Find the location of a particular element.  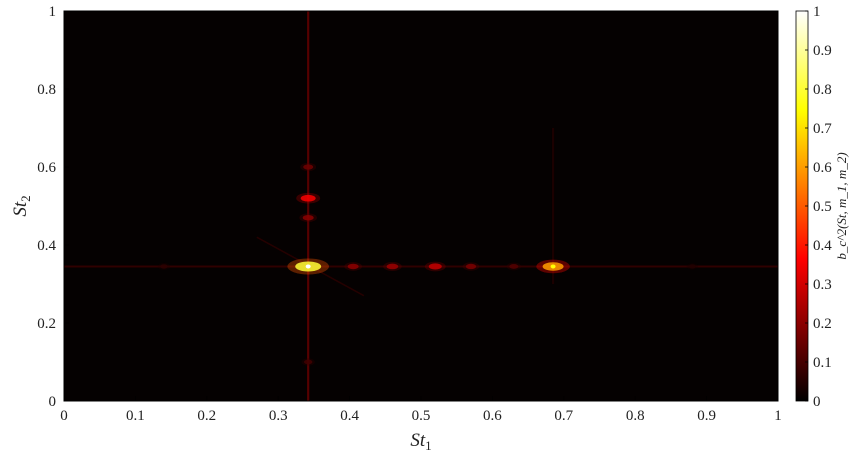

colorbar: 0 0.1 0.2 0.3 0.4 0.5 0.6 0.7 0.8 0.9 1 is located at coordinates (813, 207).